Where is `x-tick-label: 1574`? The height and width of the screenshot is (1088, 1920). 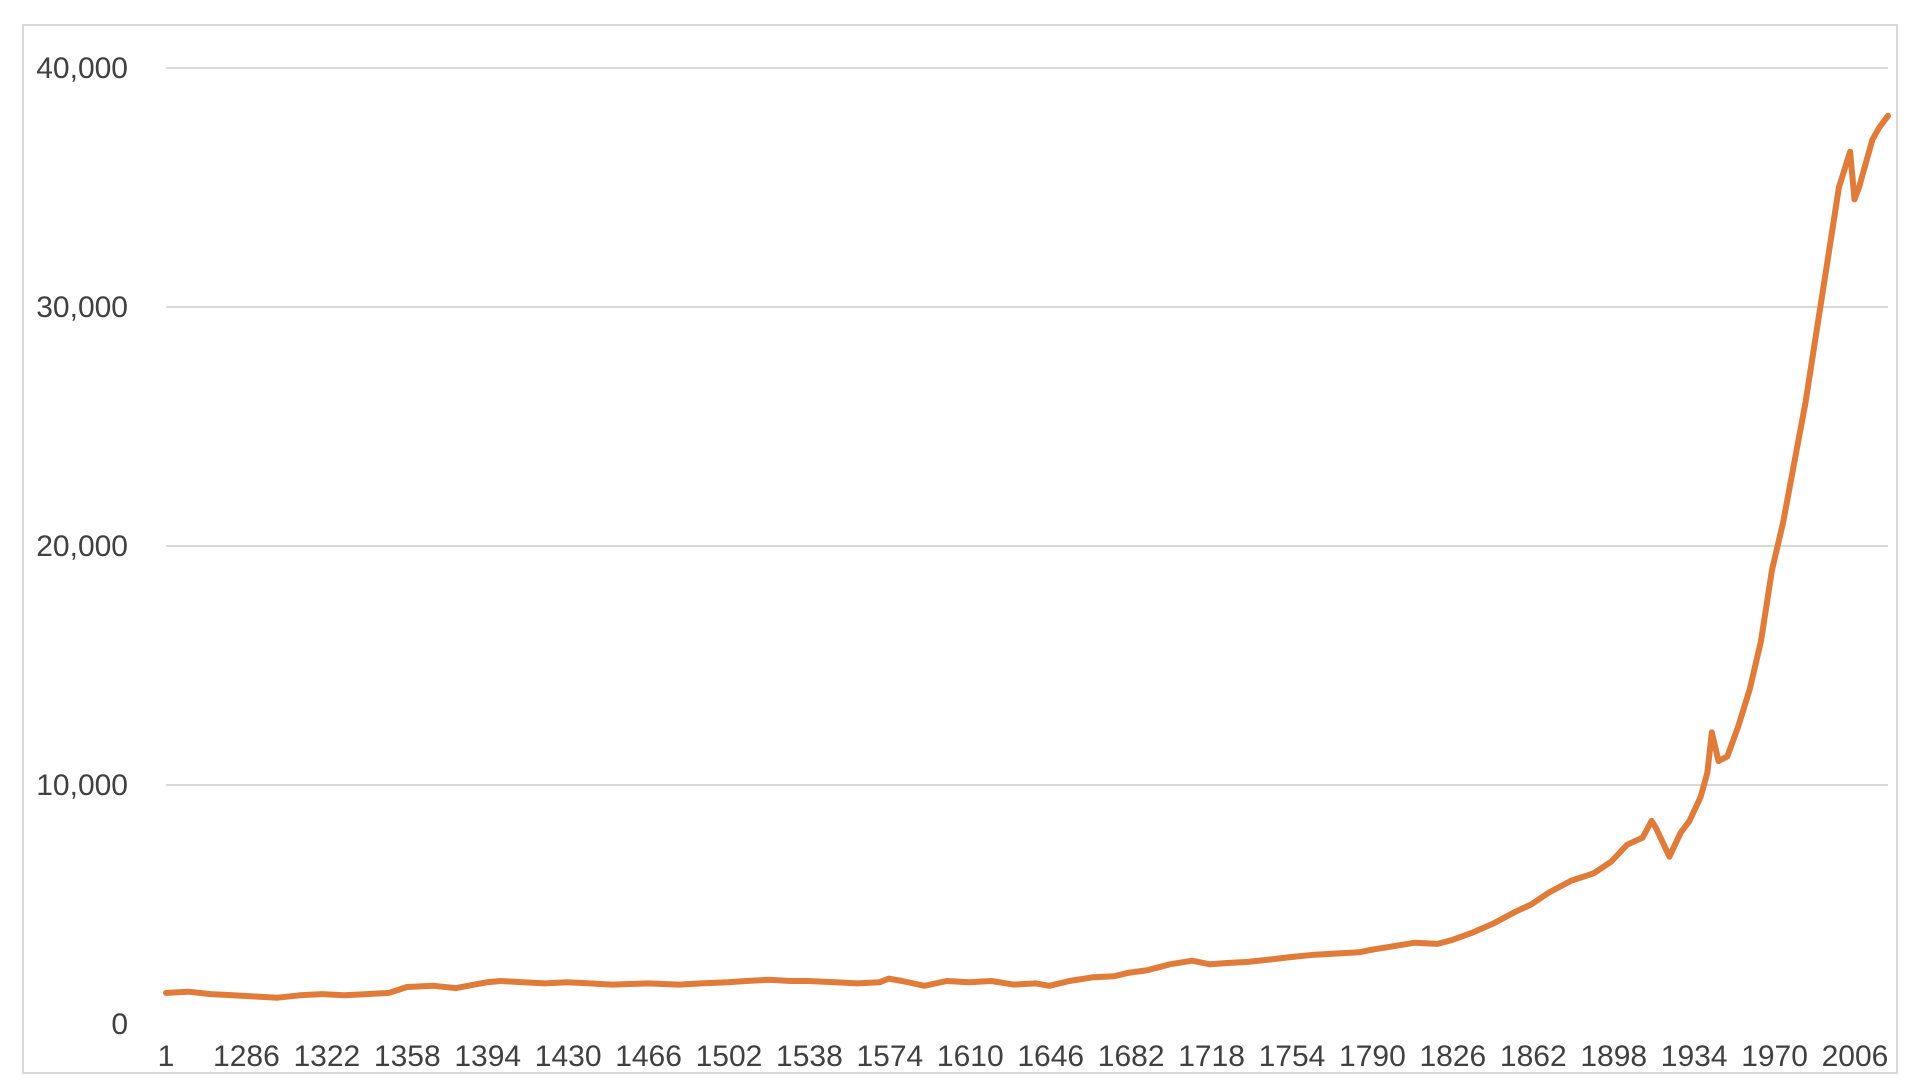
x-tick-label: 1574 is located at coordinates (889, 1056).